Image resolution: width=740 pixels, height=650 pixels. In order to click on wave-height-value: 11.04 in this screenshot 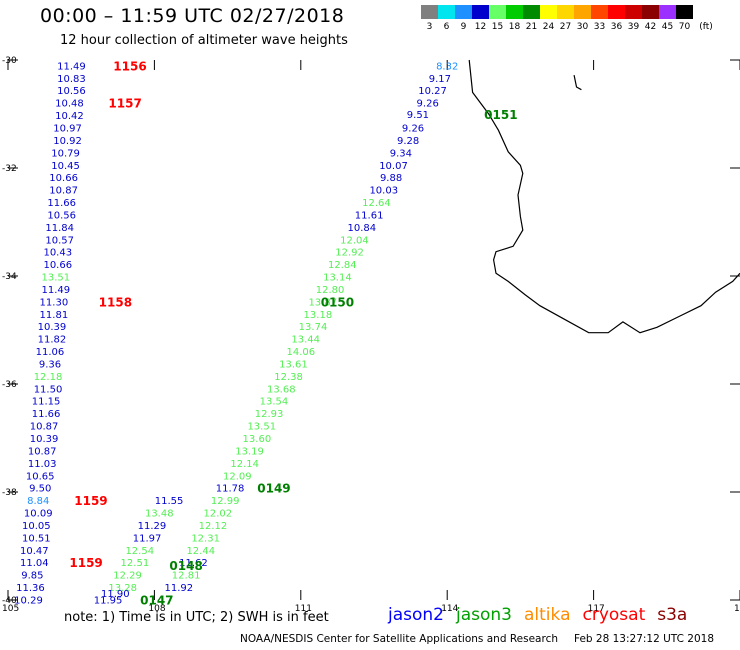, I will do `click(34, 563)`.